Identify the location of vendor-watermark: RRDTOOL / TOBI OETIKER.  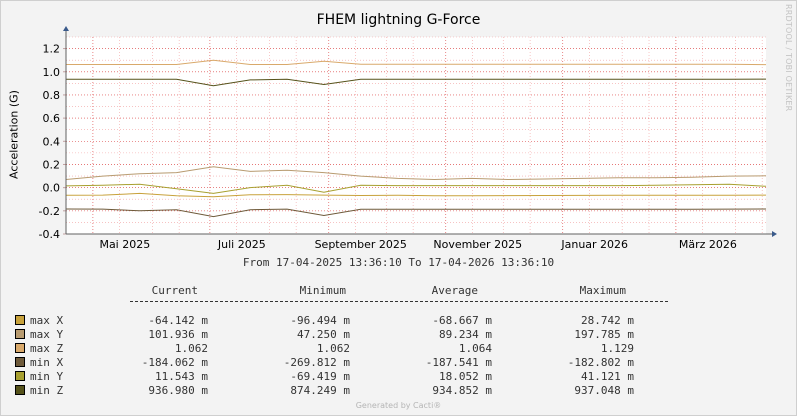
(788, 58).